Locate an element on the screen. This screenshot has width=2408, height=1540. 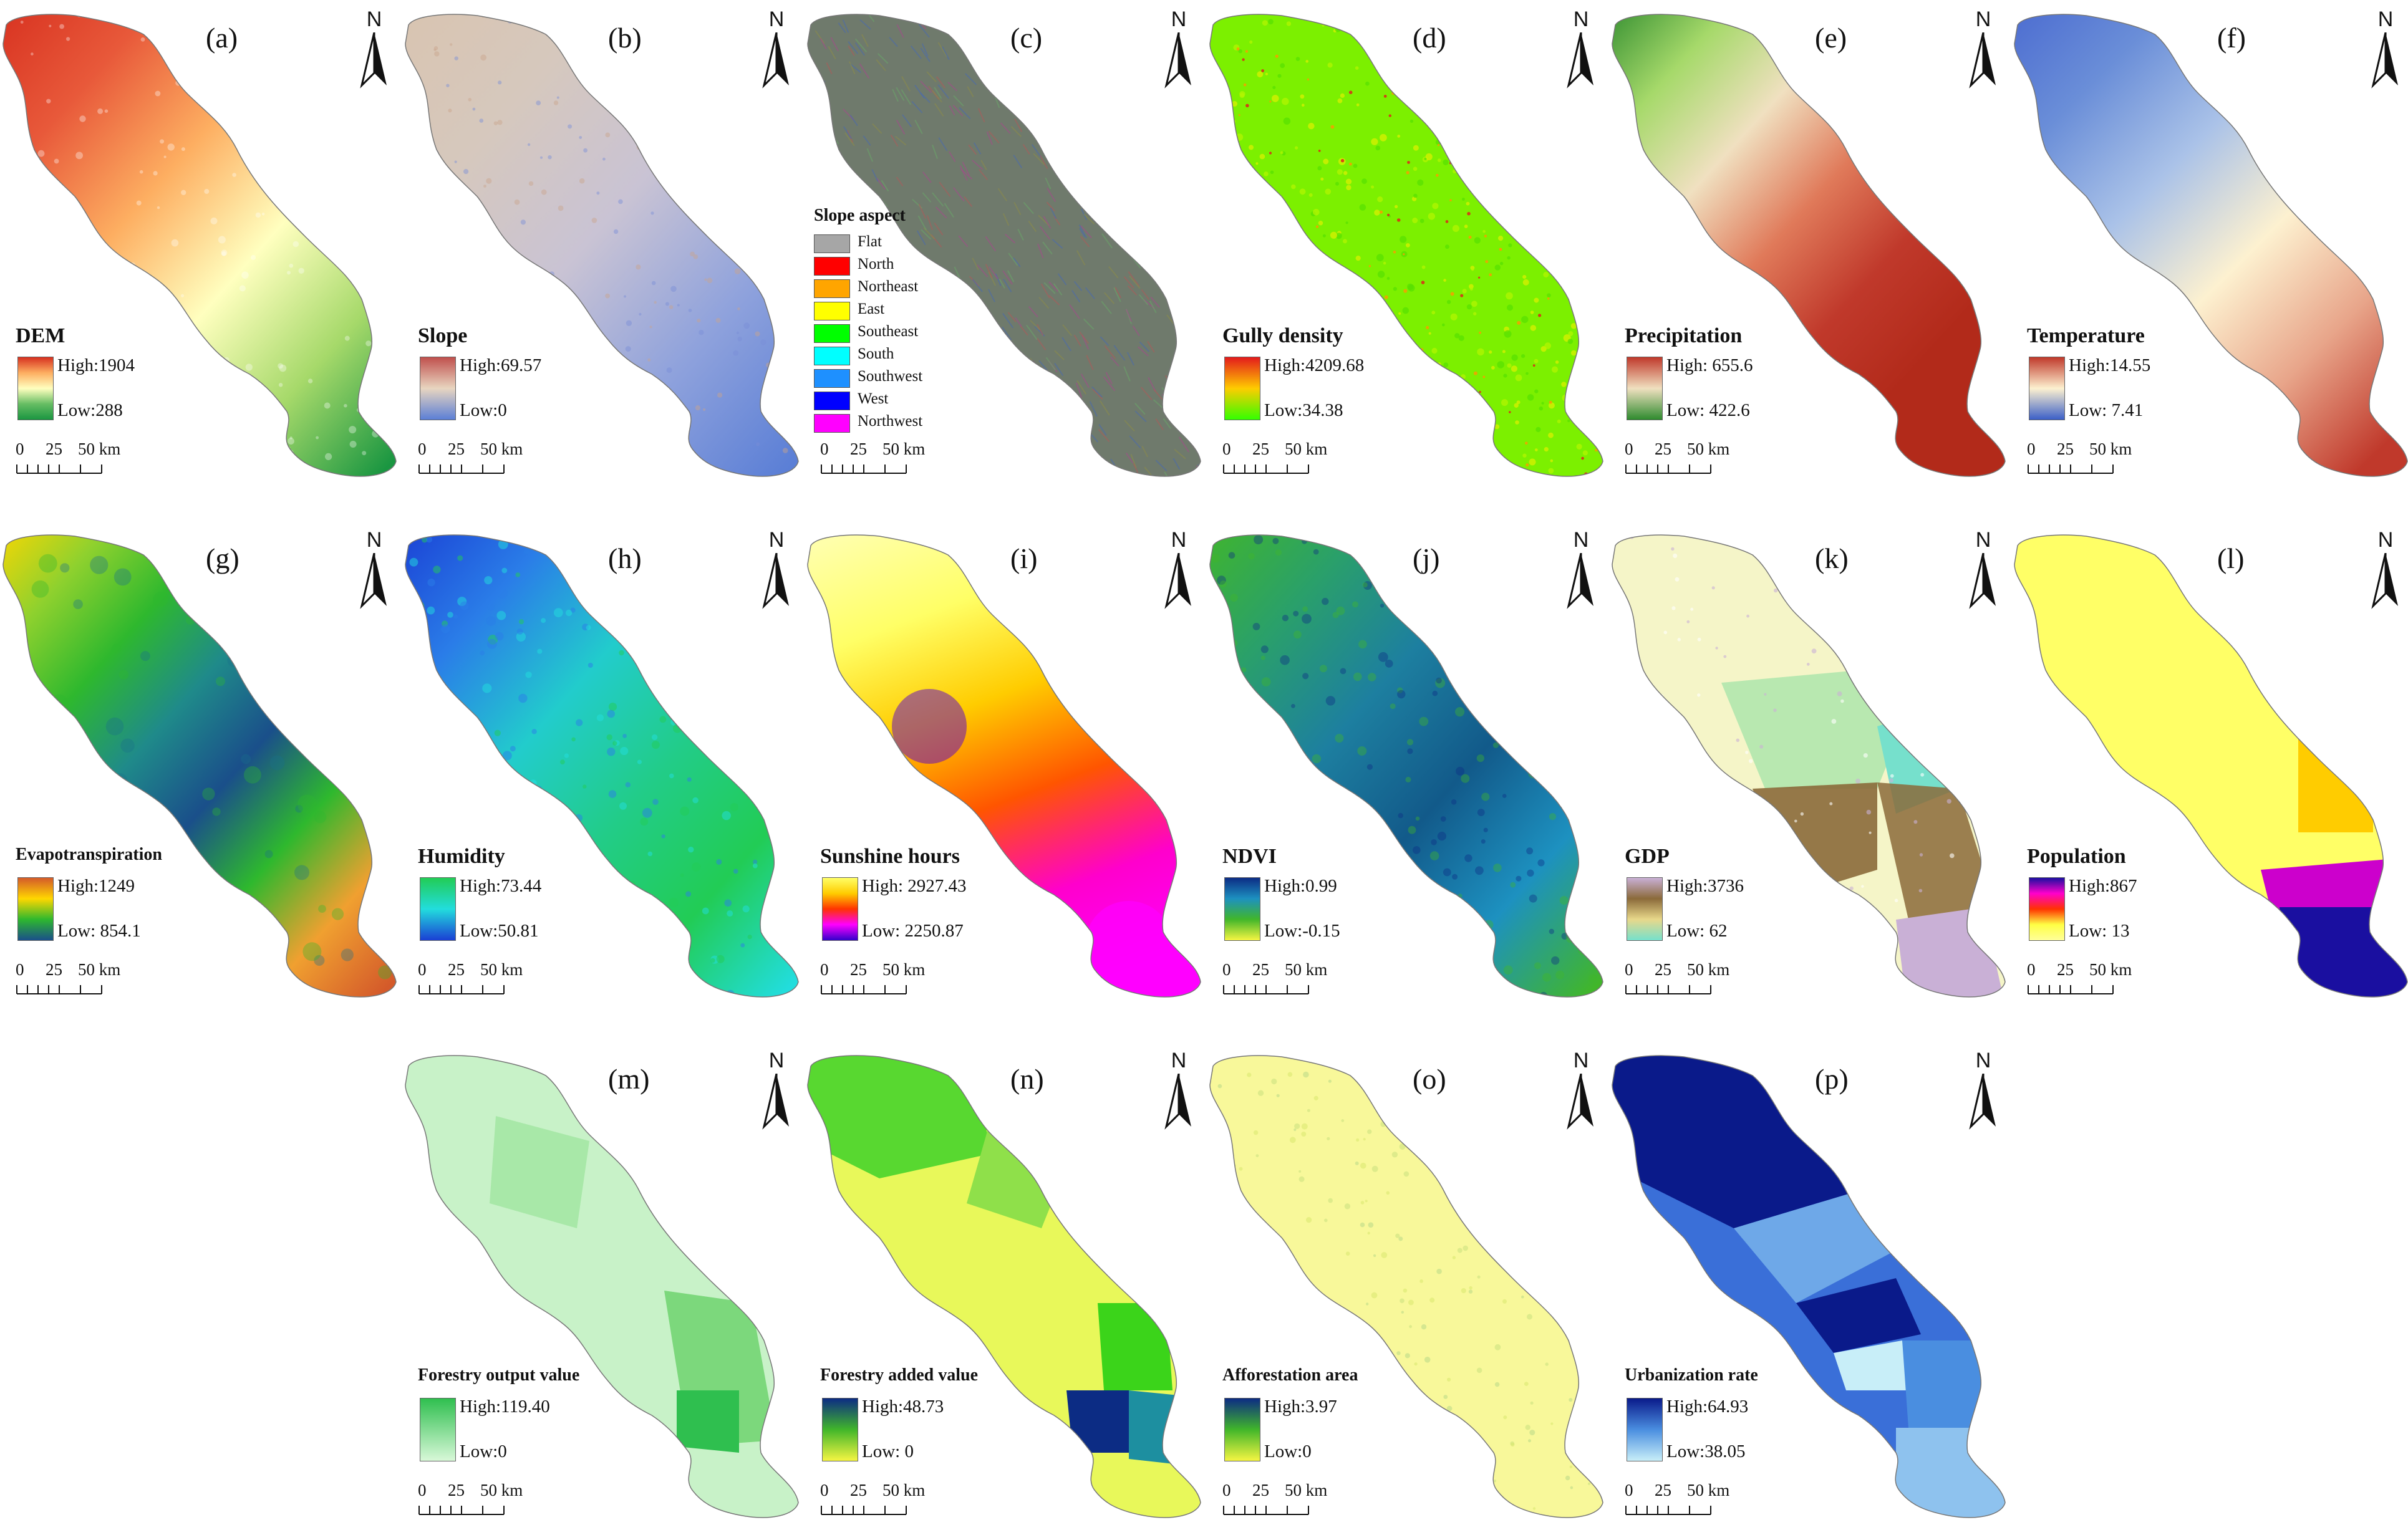
panel-label: (m) is located at coordinates (628, 1078).